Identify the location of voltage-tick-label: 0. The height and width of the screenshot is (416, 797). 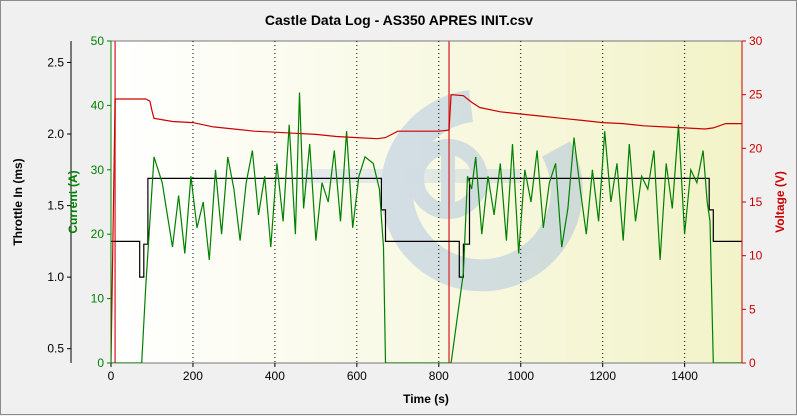
(752, 363).